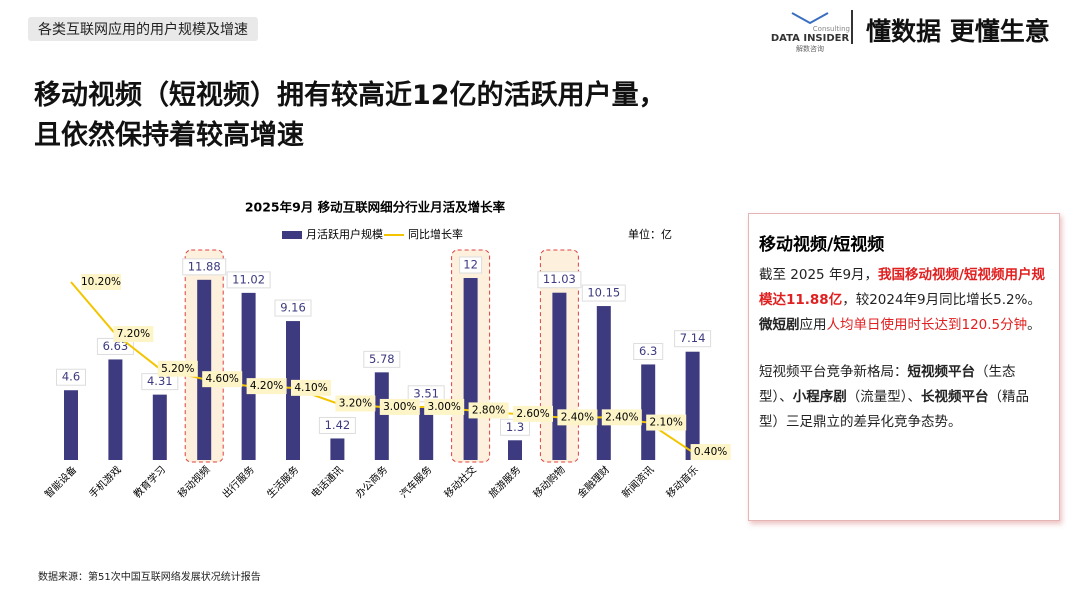 The image size is (1080, 608). What do you see at coordinates (143, 29) in the screenshot?
I see `tag: 各类互联网应用的用户规模及增速` at bounding box center [143, 29].